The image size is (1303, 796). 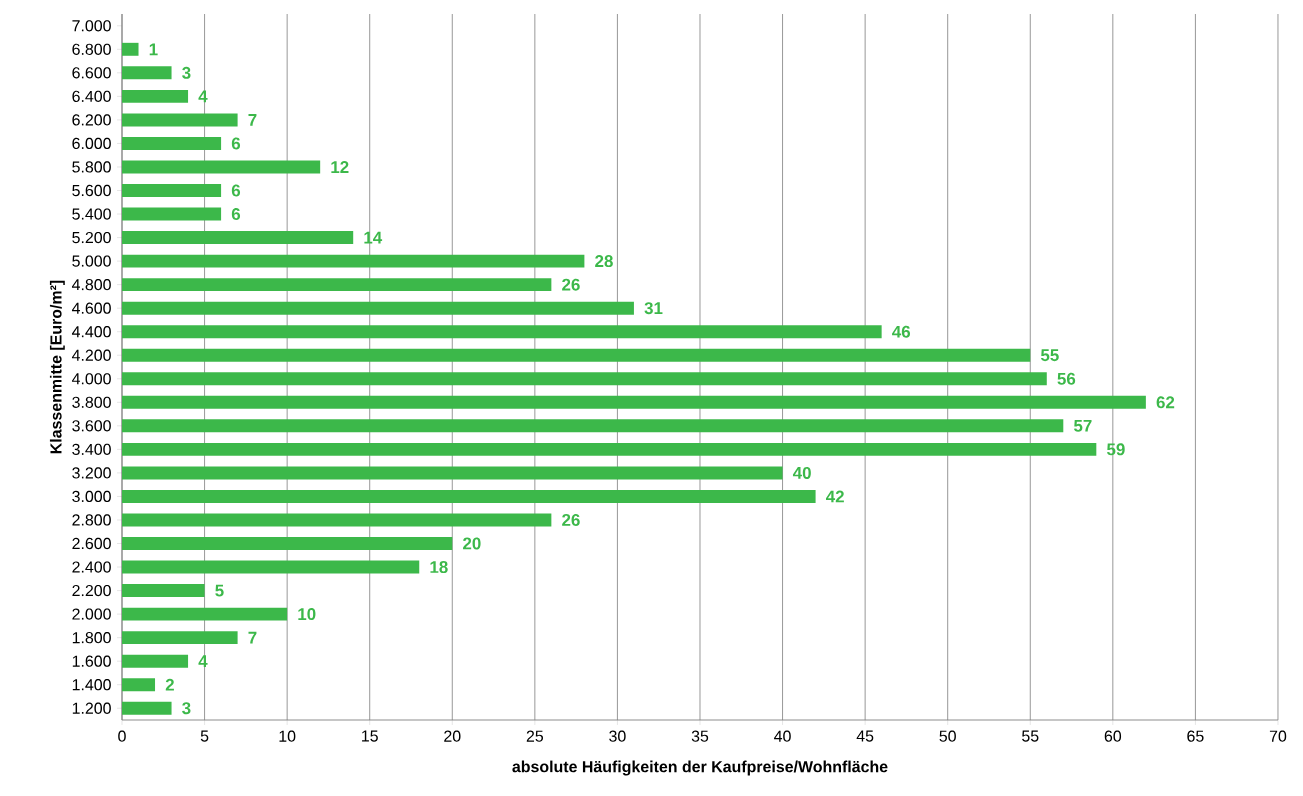 I want to click on x-tick-label: 50, so click(x=947, y=736).